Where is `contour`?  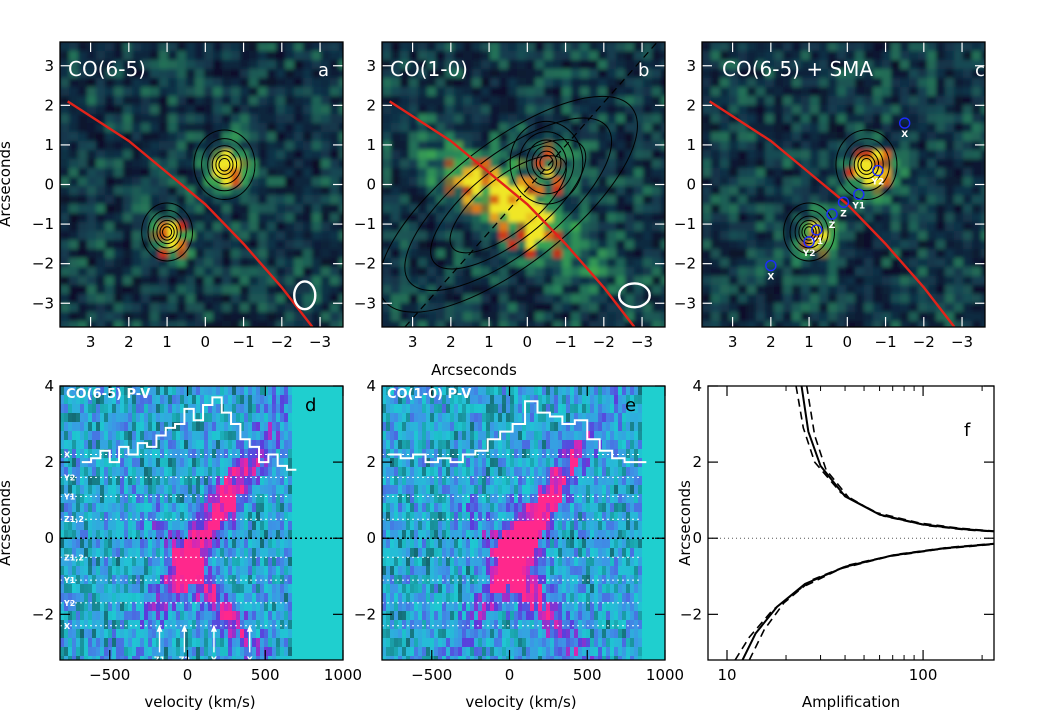
contour is located at coordinates (224, 164).